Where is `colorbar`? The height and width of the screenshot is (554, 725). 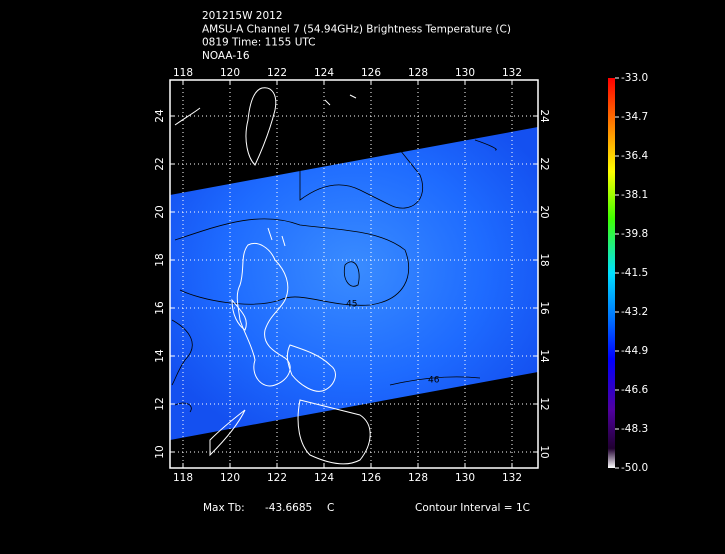 colorbar is located at coordinates (611, 273).